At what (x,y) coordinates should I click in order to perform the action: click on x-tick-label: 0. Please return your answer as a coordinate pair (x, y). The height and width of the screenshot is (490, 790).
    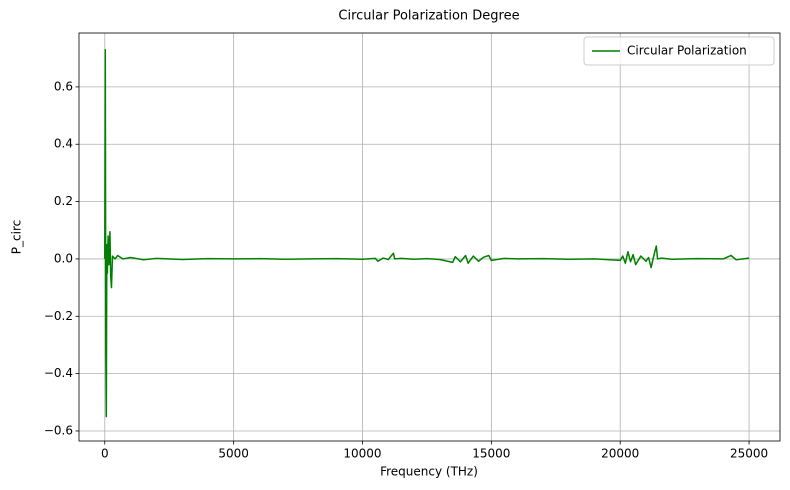
    Looking at the image, I should click on (105, 454).